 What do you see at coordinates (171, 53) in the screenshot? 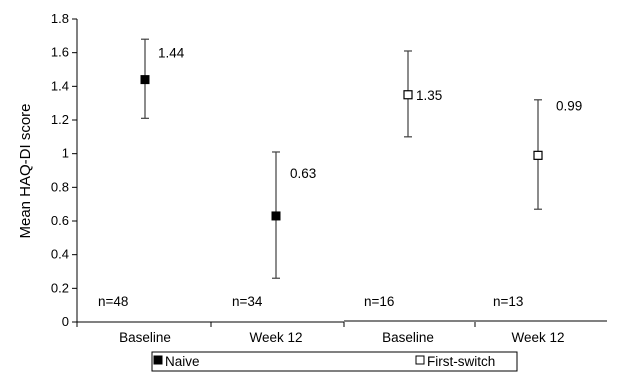
I see `data-label: 1.44` at bounding box center [171, 53].